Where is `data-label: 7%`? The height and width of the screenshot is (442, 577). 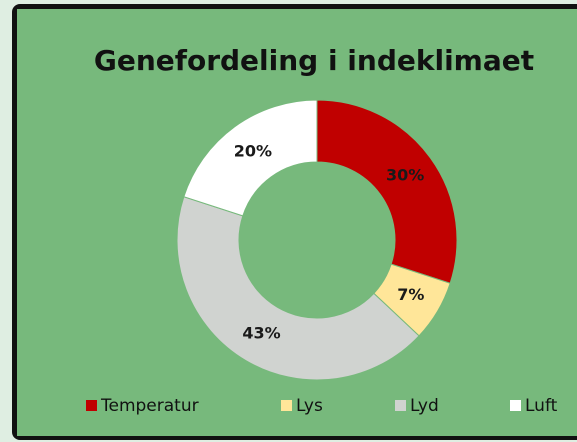
data-label: 7% is located at coordinates (410, 294).